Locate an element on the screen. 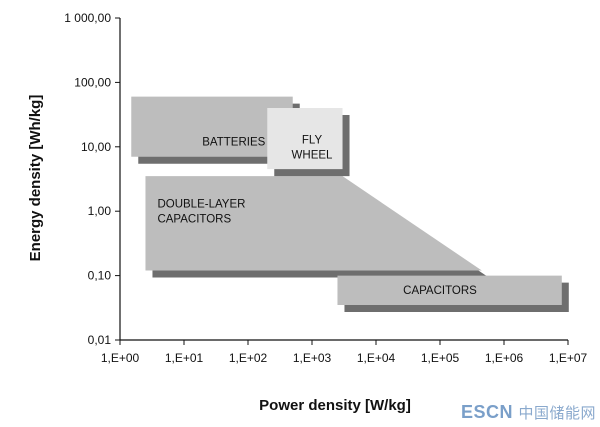 The width and height of the screenshot is (600, 427). region-batteries is located at coordinates (212, 126).